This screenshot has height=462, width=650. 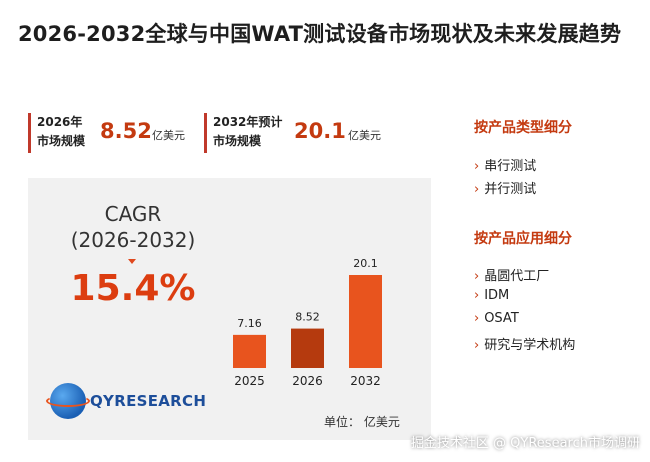 I want to click on stat-2032-market-size: 2032年预计 市场规模 20.1 亿美元, so click(x=299, y=133).